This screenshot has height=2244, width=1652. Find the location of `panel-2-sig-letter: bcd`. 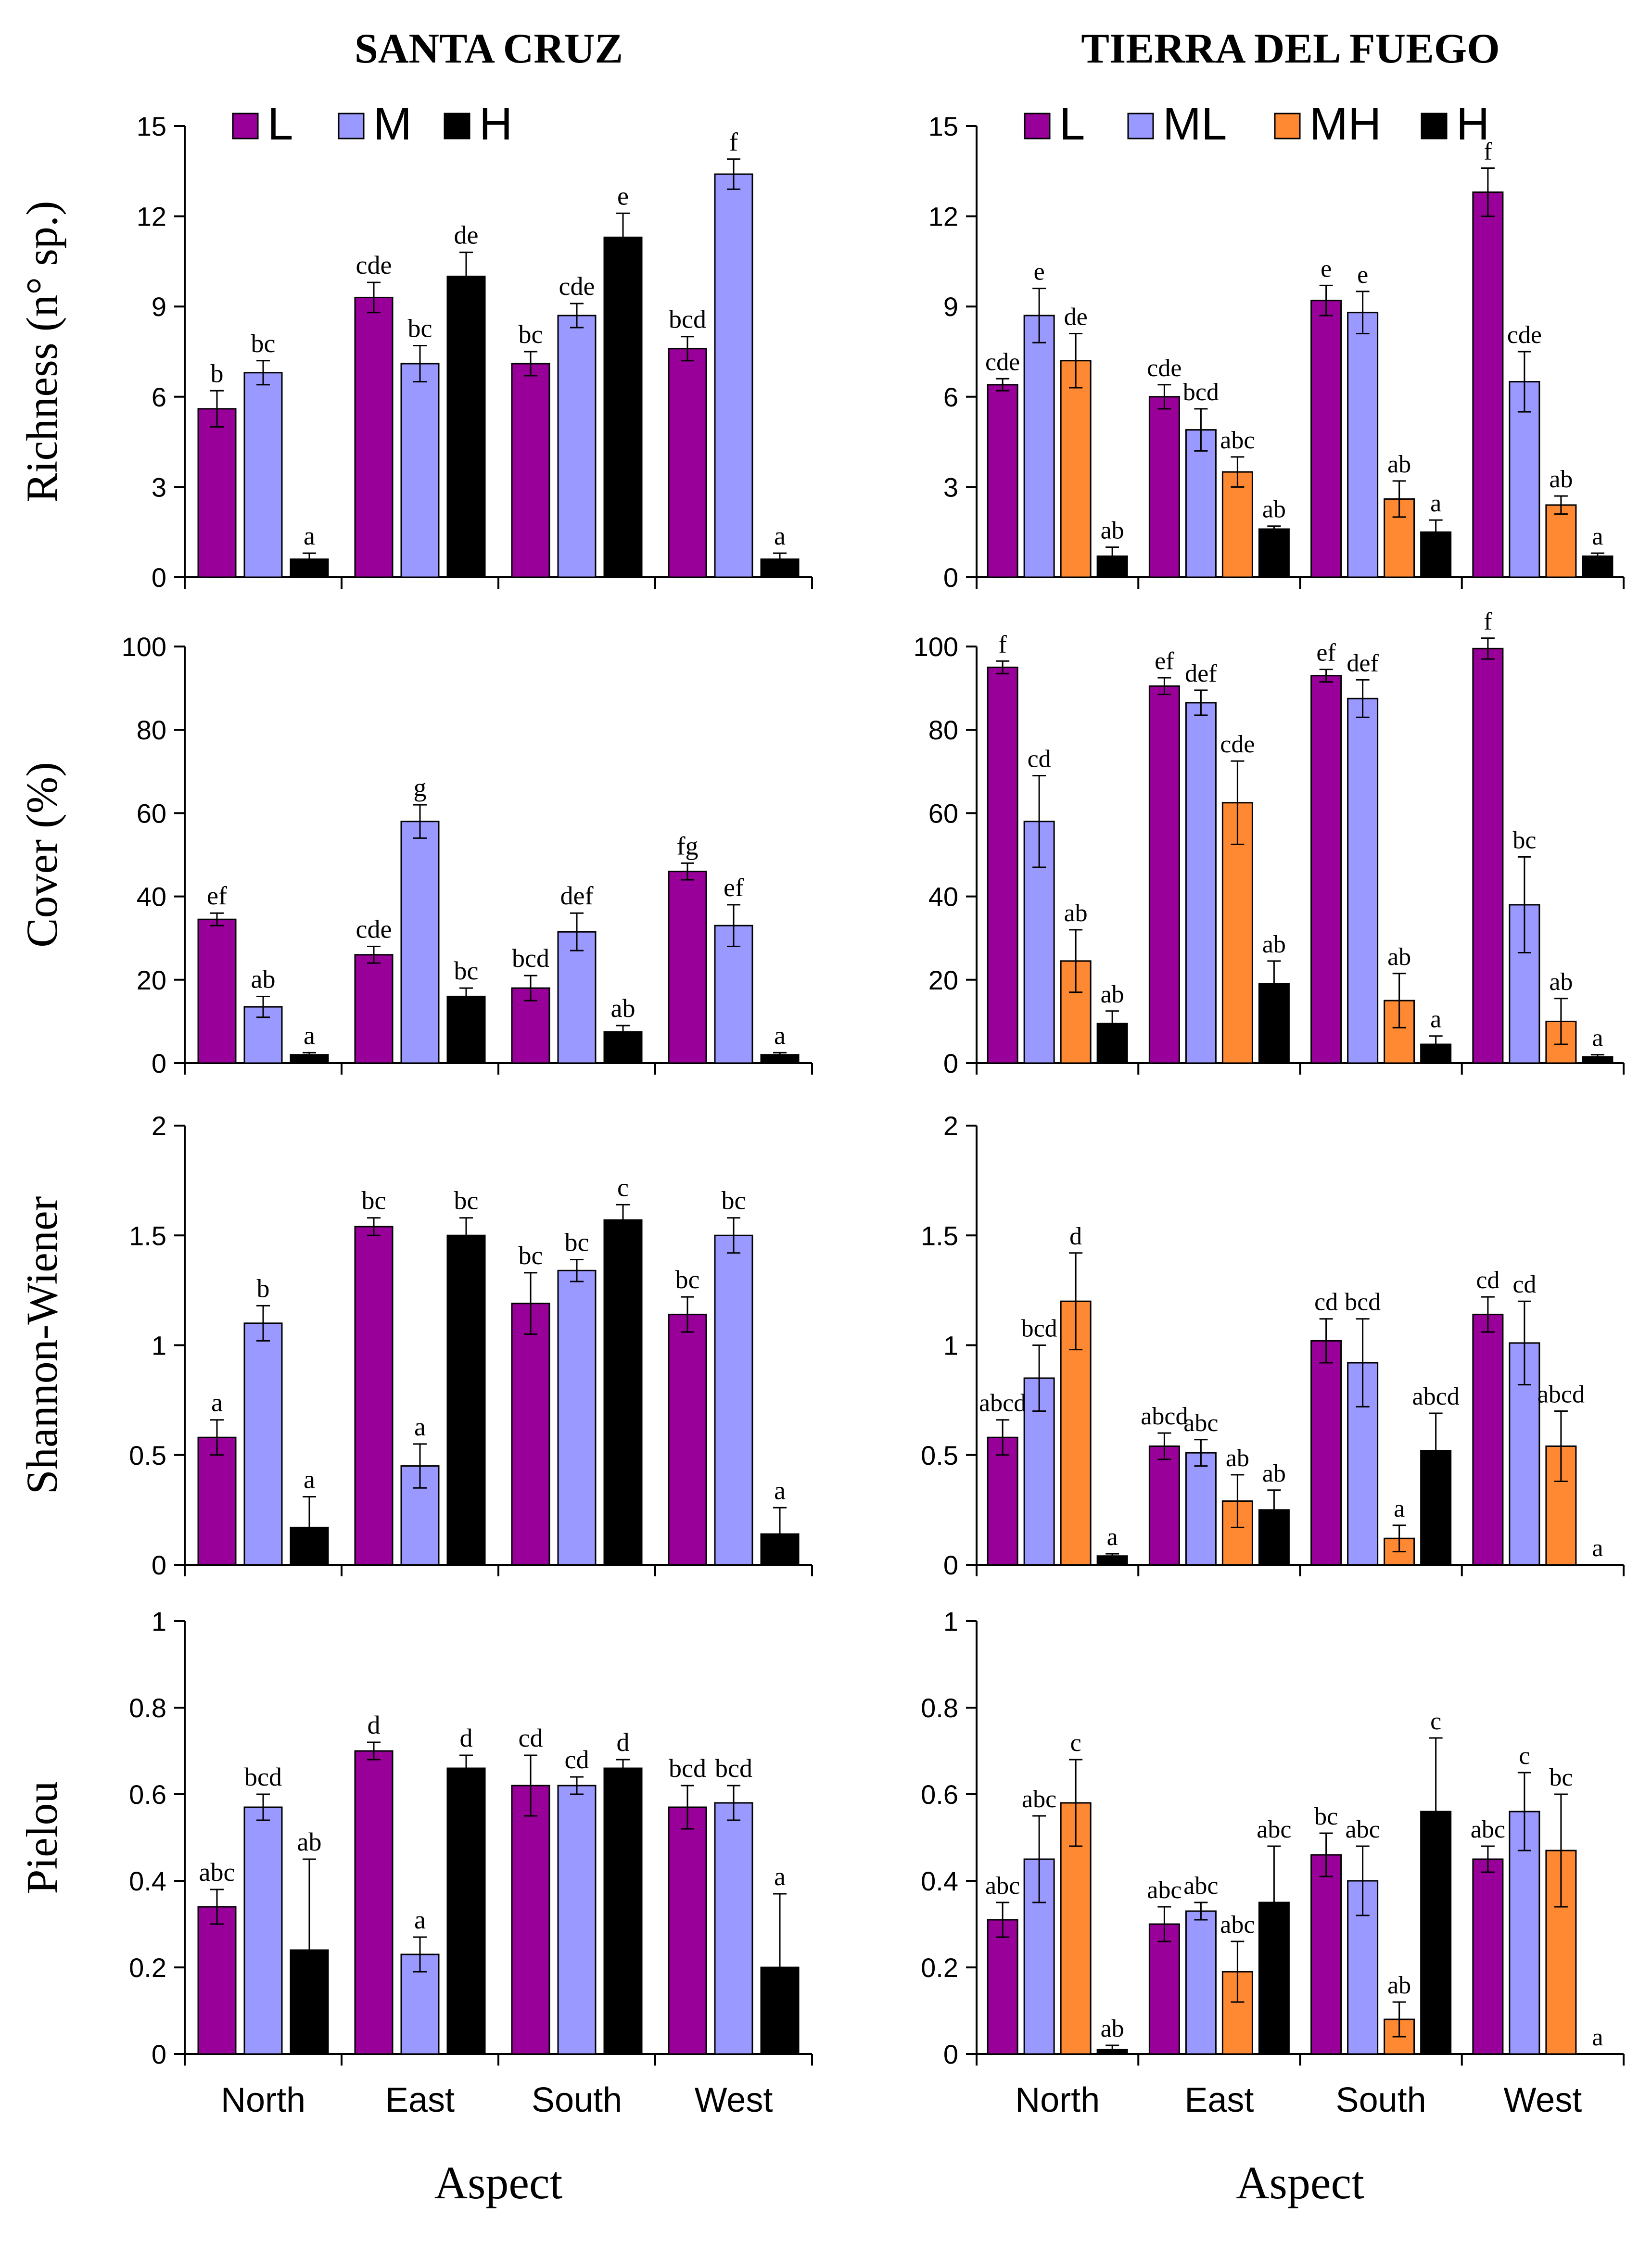

panel-2-sig-letter: bcd is located at coordinates (530, 959).